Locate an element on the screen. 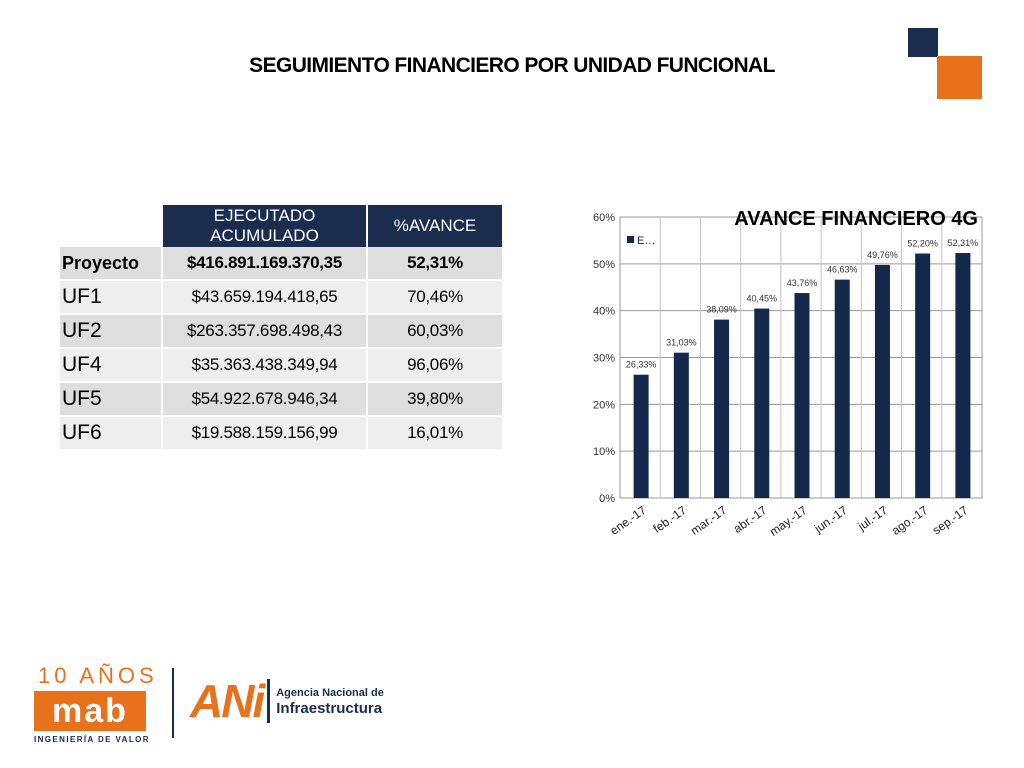 Image resolution: width=1024 pixels, height=768 pixels. y-tick-label: 60% is located at coordinates (604, 218).